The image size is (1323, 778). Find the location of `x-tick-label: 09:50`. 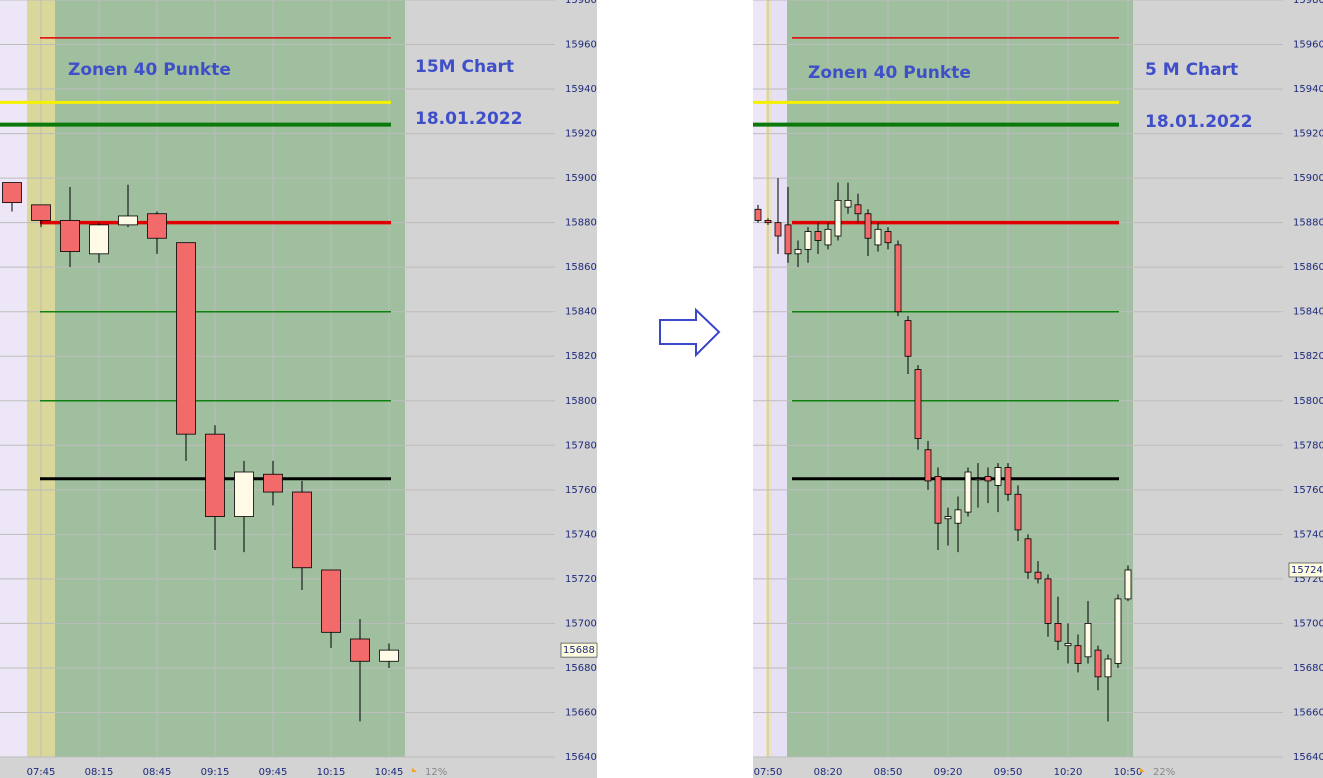

x-tick-label: 09:50 is located at coordinates (1008, 772).